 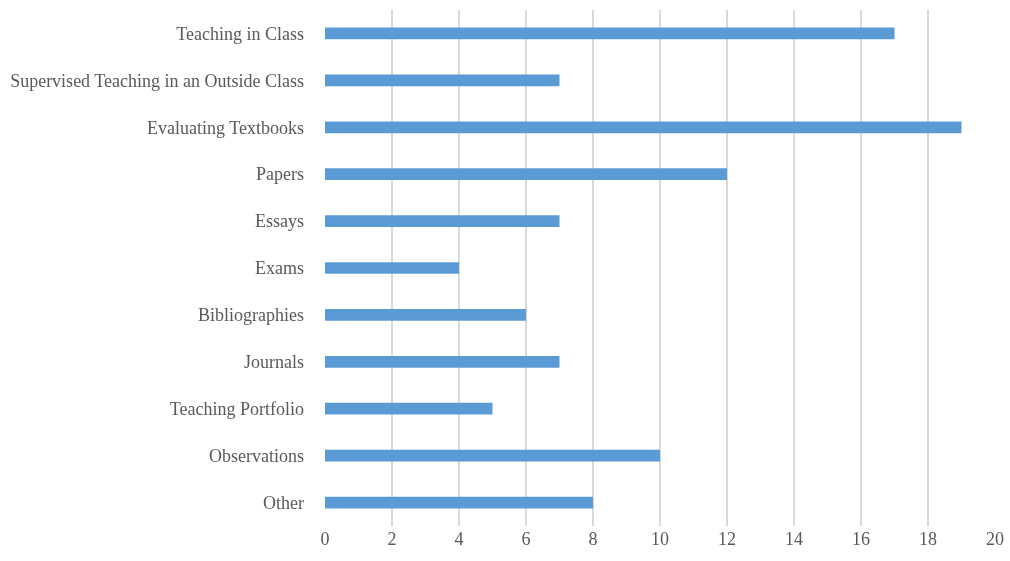 What do you see at coordinates (459, 539) in the screenshot?
I see `x-tick-label: 4` at bounding box center [459, 539].